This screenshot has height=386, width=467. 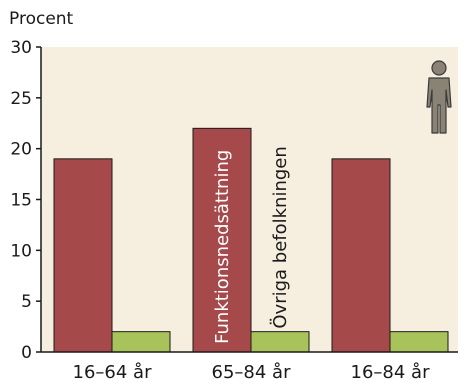 I want to click on x-tick-label: 65–84 år, so click(x=252, y=372).